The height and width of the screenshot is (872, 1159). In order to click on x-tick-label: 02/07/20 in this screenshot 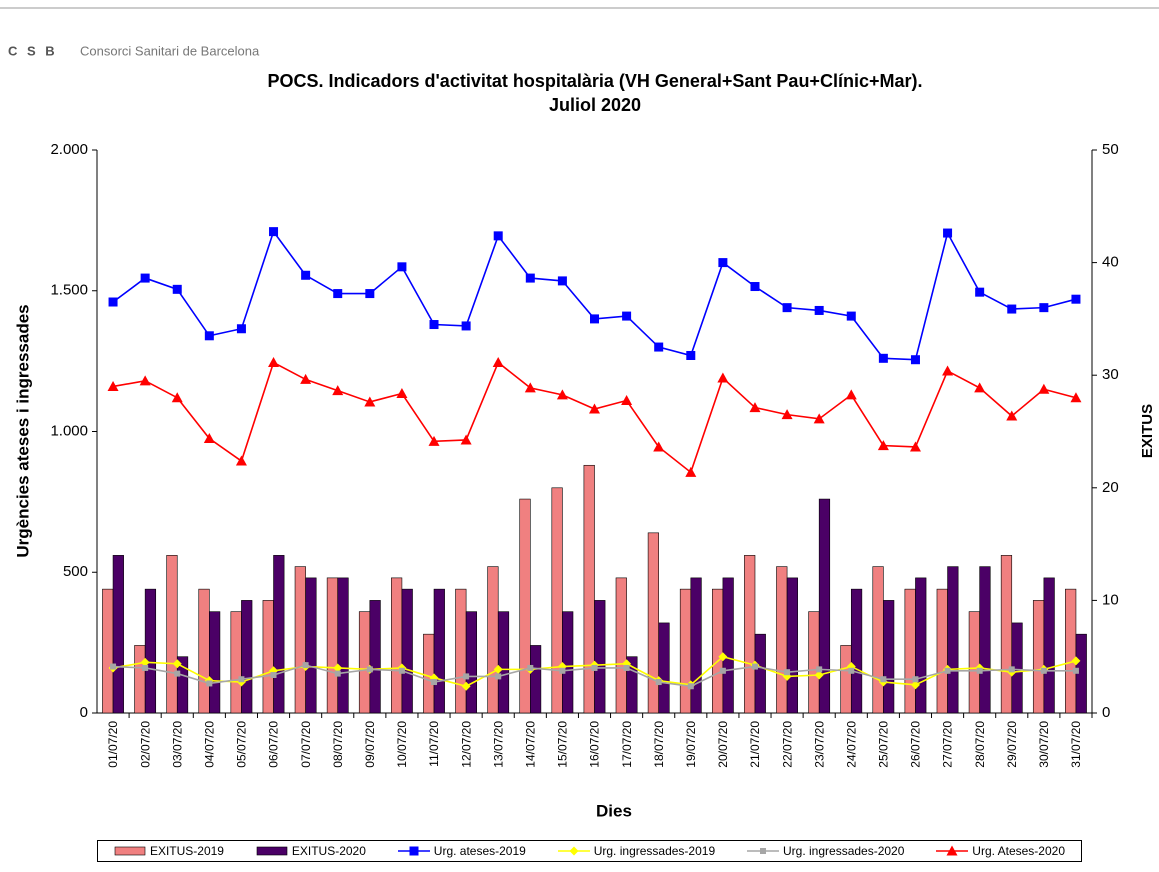, I will do `click(145, 744)`.